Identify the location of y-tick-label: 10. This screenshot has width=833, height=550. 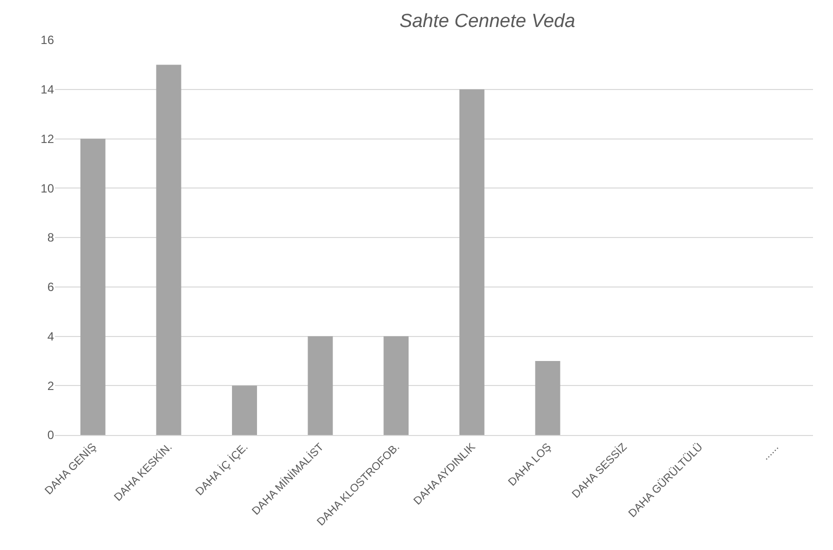
(47, 188).